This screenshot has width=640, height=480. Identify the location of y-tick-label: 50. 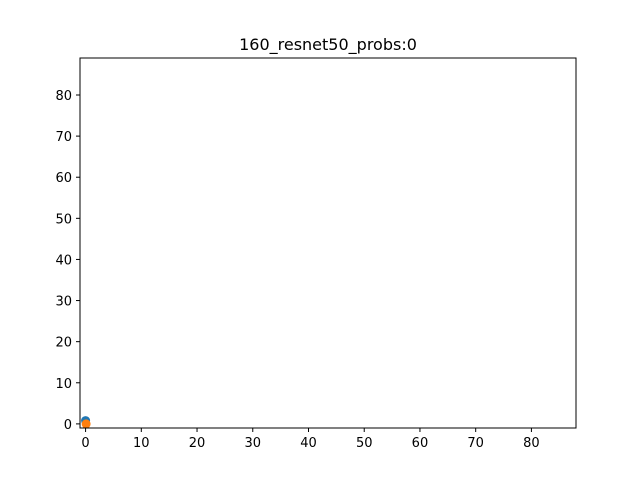
(63, 219).